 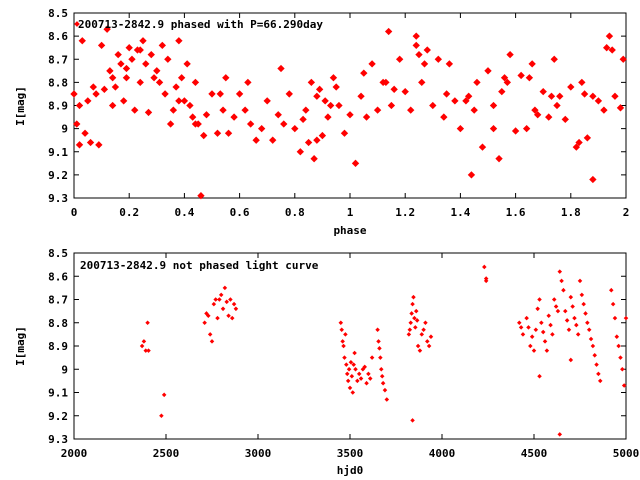 I want to click on x-tick-label: 0.6, so click(x=240, y=212).